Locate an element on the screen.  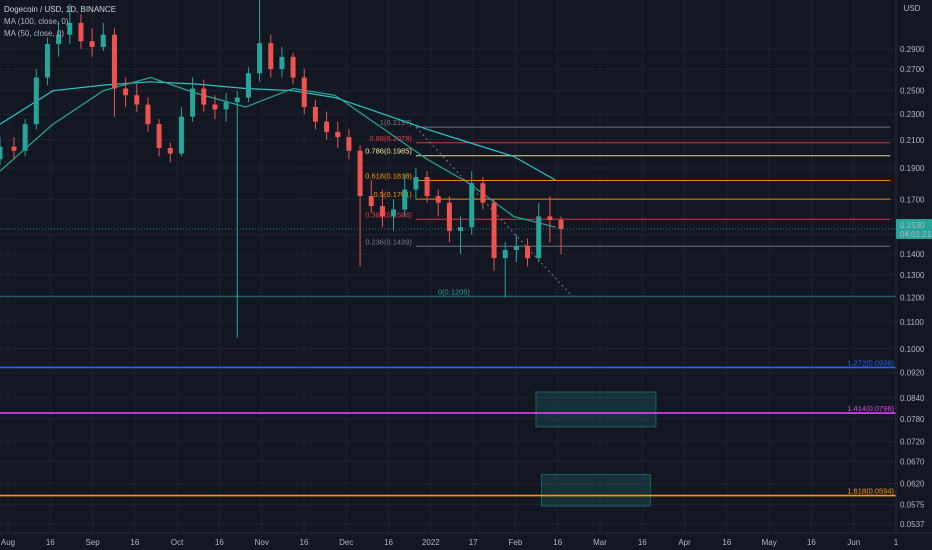
fib-level-label: 0.236(0.1439) is located at coordinates (388, 241).